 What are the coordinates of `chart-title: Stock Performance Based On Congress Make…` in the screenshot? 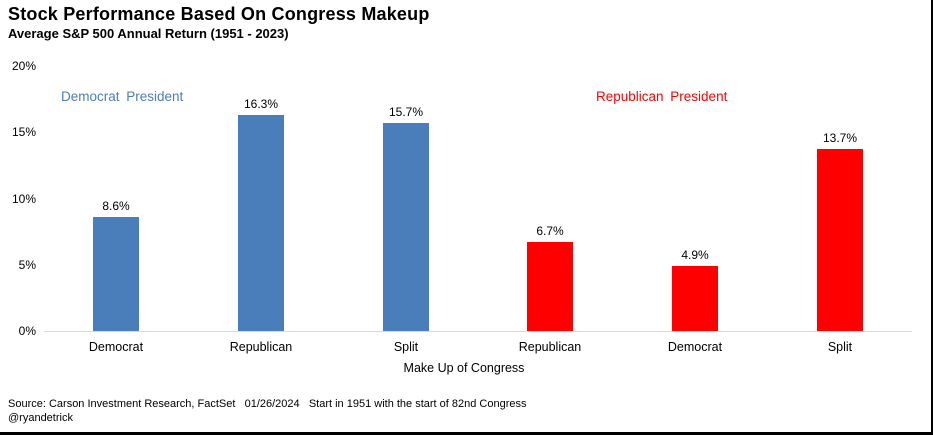 It's located at (219, 14).